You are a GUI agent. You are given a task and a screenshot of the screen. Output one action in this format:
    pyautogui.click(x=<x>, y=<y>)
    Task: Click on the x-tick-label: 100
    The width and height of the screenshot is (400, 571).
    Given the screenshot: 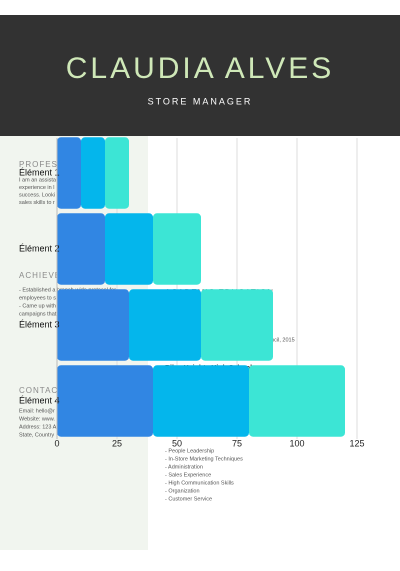 What is the action you would take?
    pyautogui.click(x=296, y=443)
    